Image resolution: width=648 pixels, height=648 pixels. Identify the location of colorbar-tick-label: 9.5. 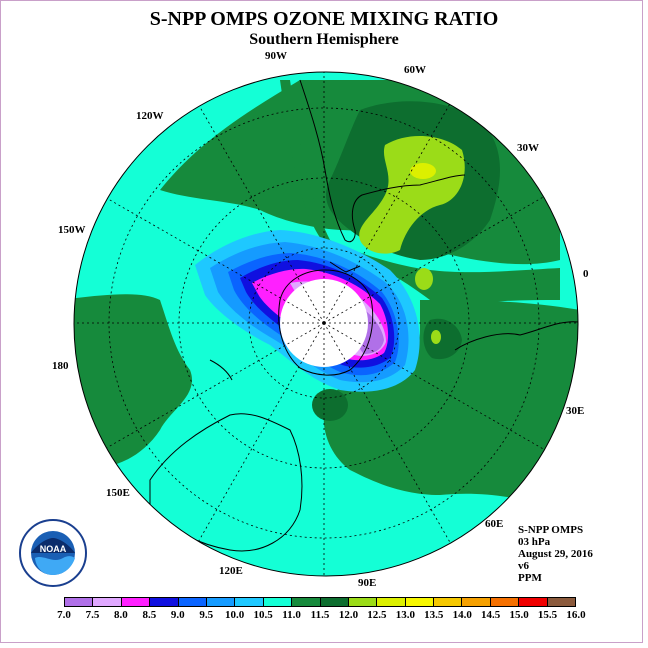
(206, 615).